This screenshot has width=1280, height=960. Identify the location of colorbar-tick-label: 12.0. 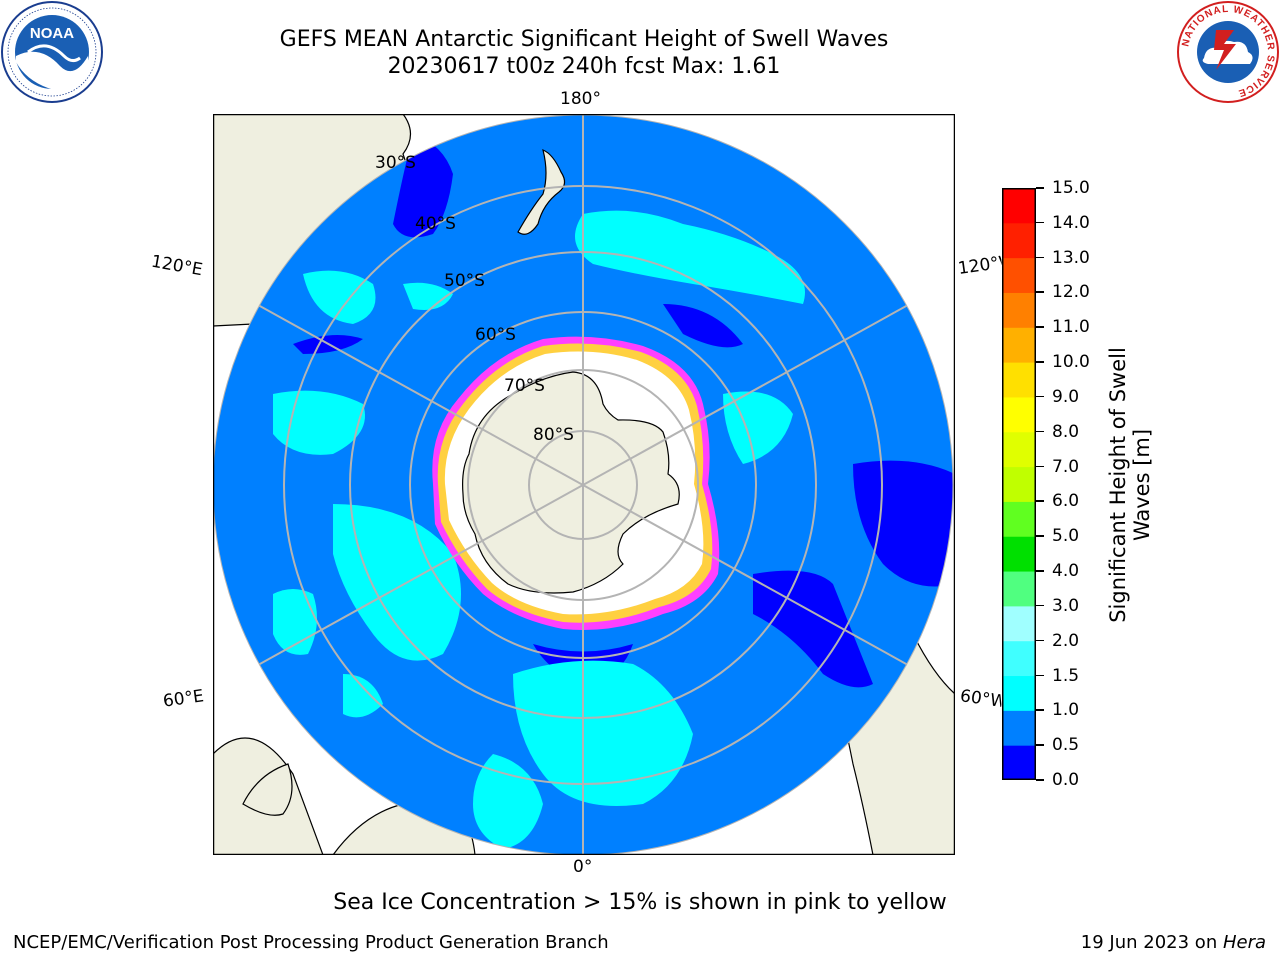
(1071, 292).